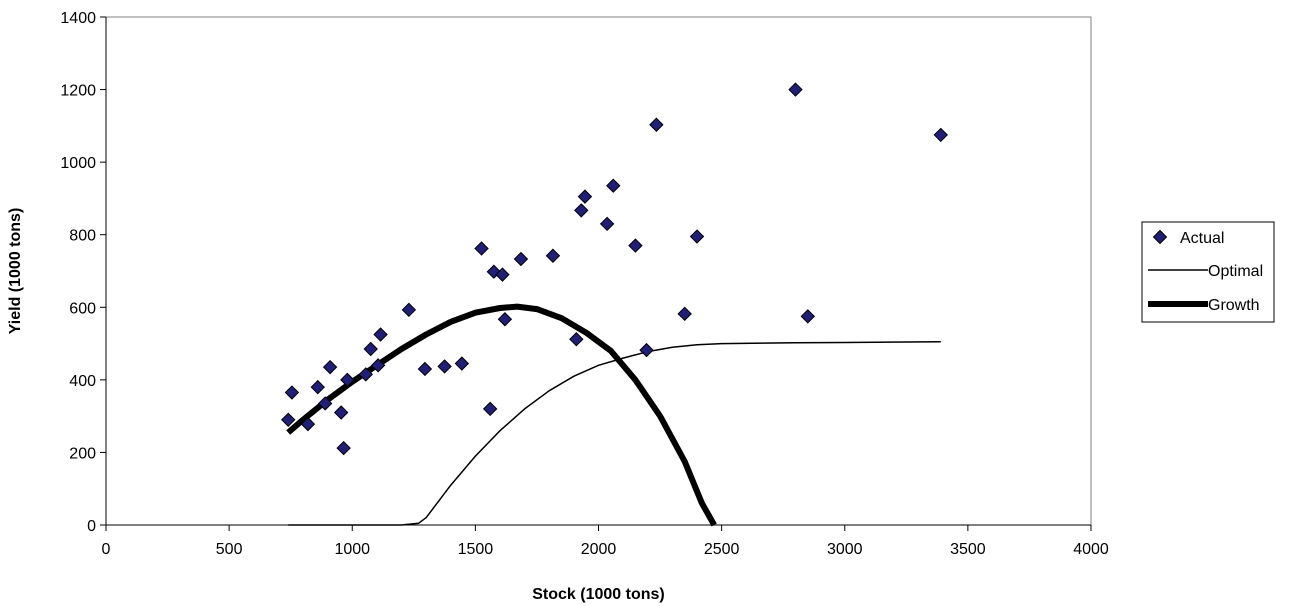  I want to click on y-tick-label: 800, so click(82, 236).